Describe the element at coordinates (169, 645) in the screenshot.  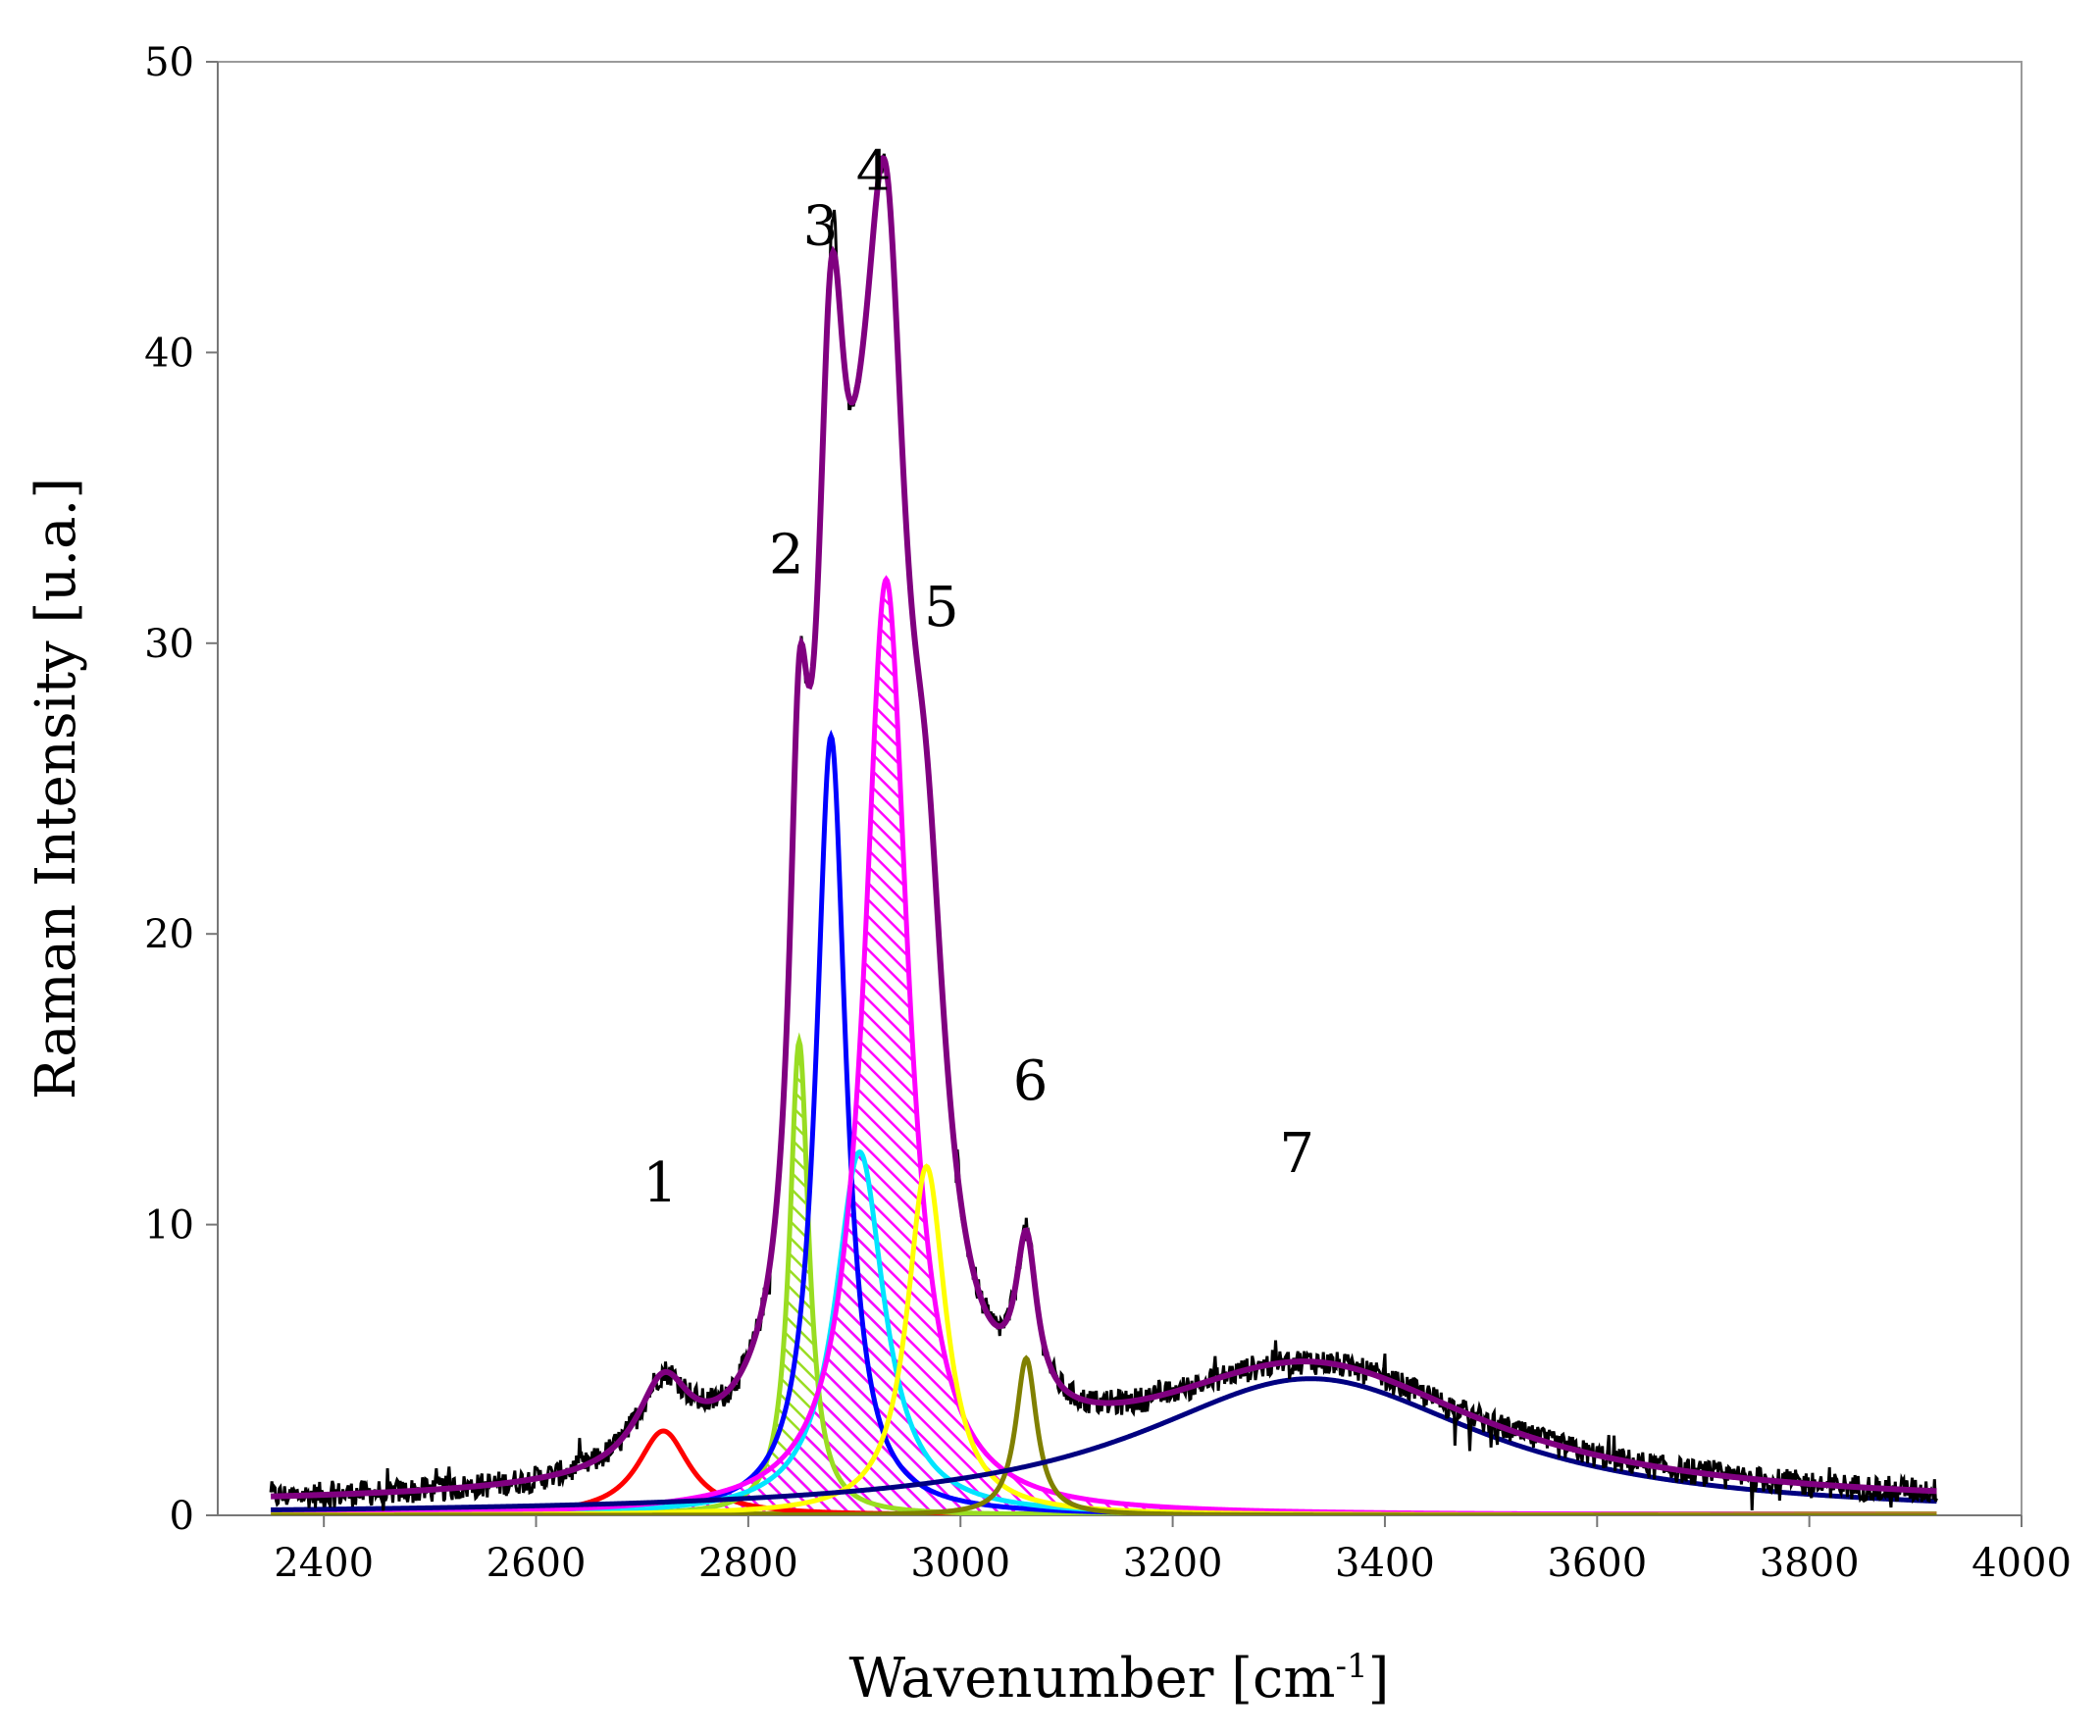
I see `y-tick-label: 30` at that location.